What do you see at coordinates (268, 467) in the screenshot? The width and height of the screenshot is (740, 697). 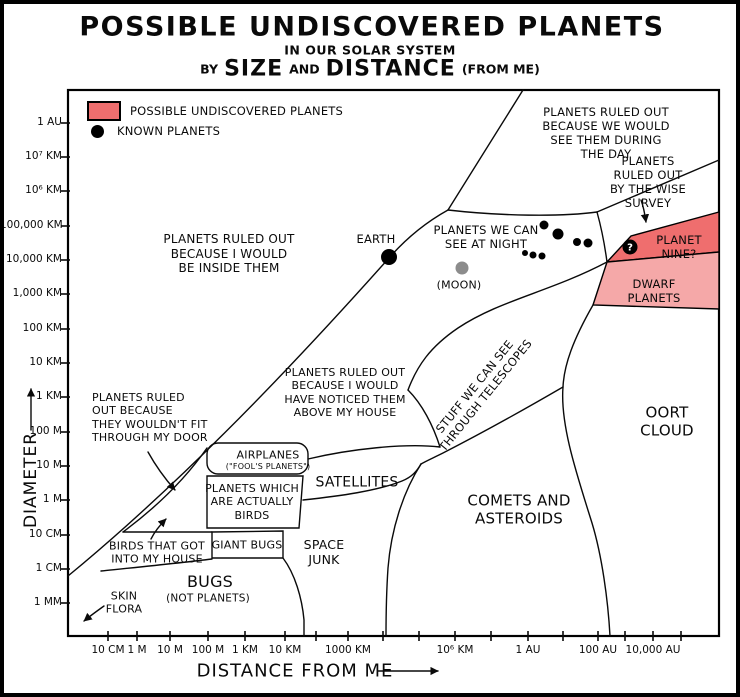 I see `label-airplanes-sub: ("FOOL'S PLANETS")` at bounding box center [268, 467].